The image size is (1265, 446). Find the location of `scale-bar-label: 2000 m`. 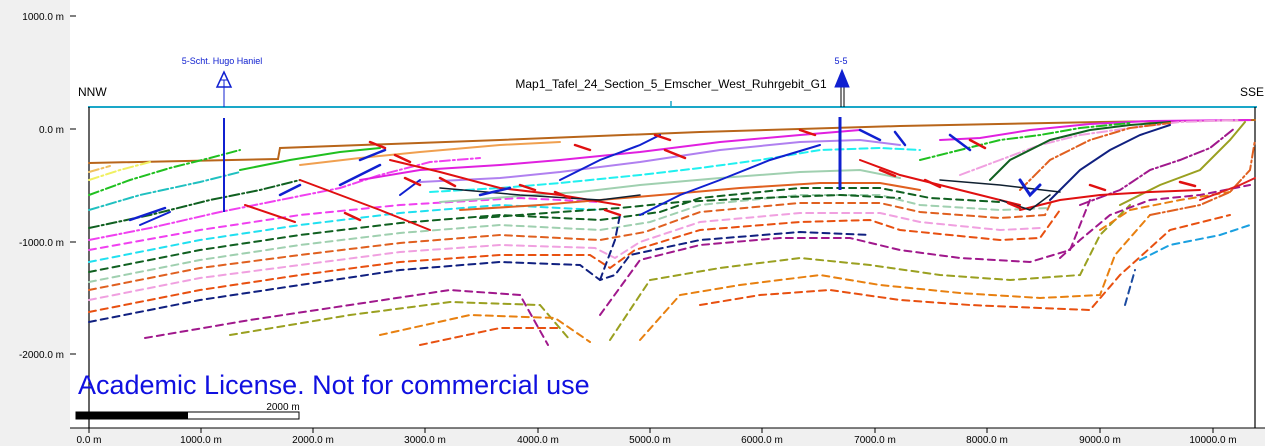

scale-bar-label: 2000 m is located at coordinates (282, 407).